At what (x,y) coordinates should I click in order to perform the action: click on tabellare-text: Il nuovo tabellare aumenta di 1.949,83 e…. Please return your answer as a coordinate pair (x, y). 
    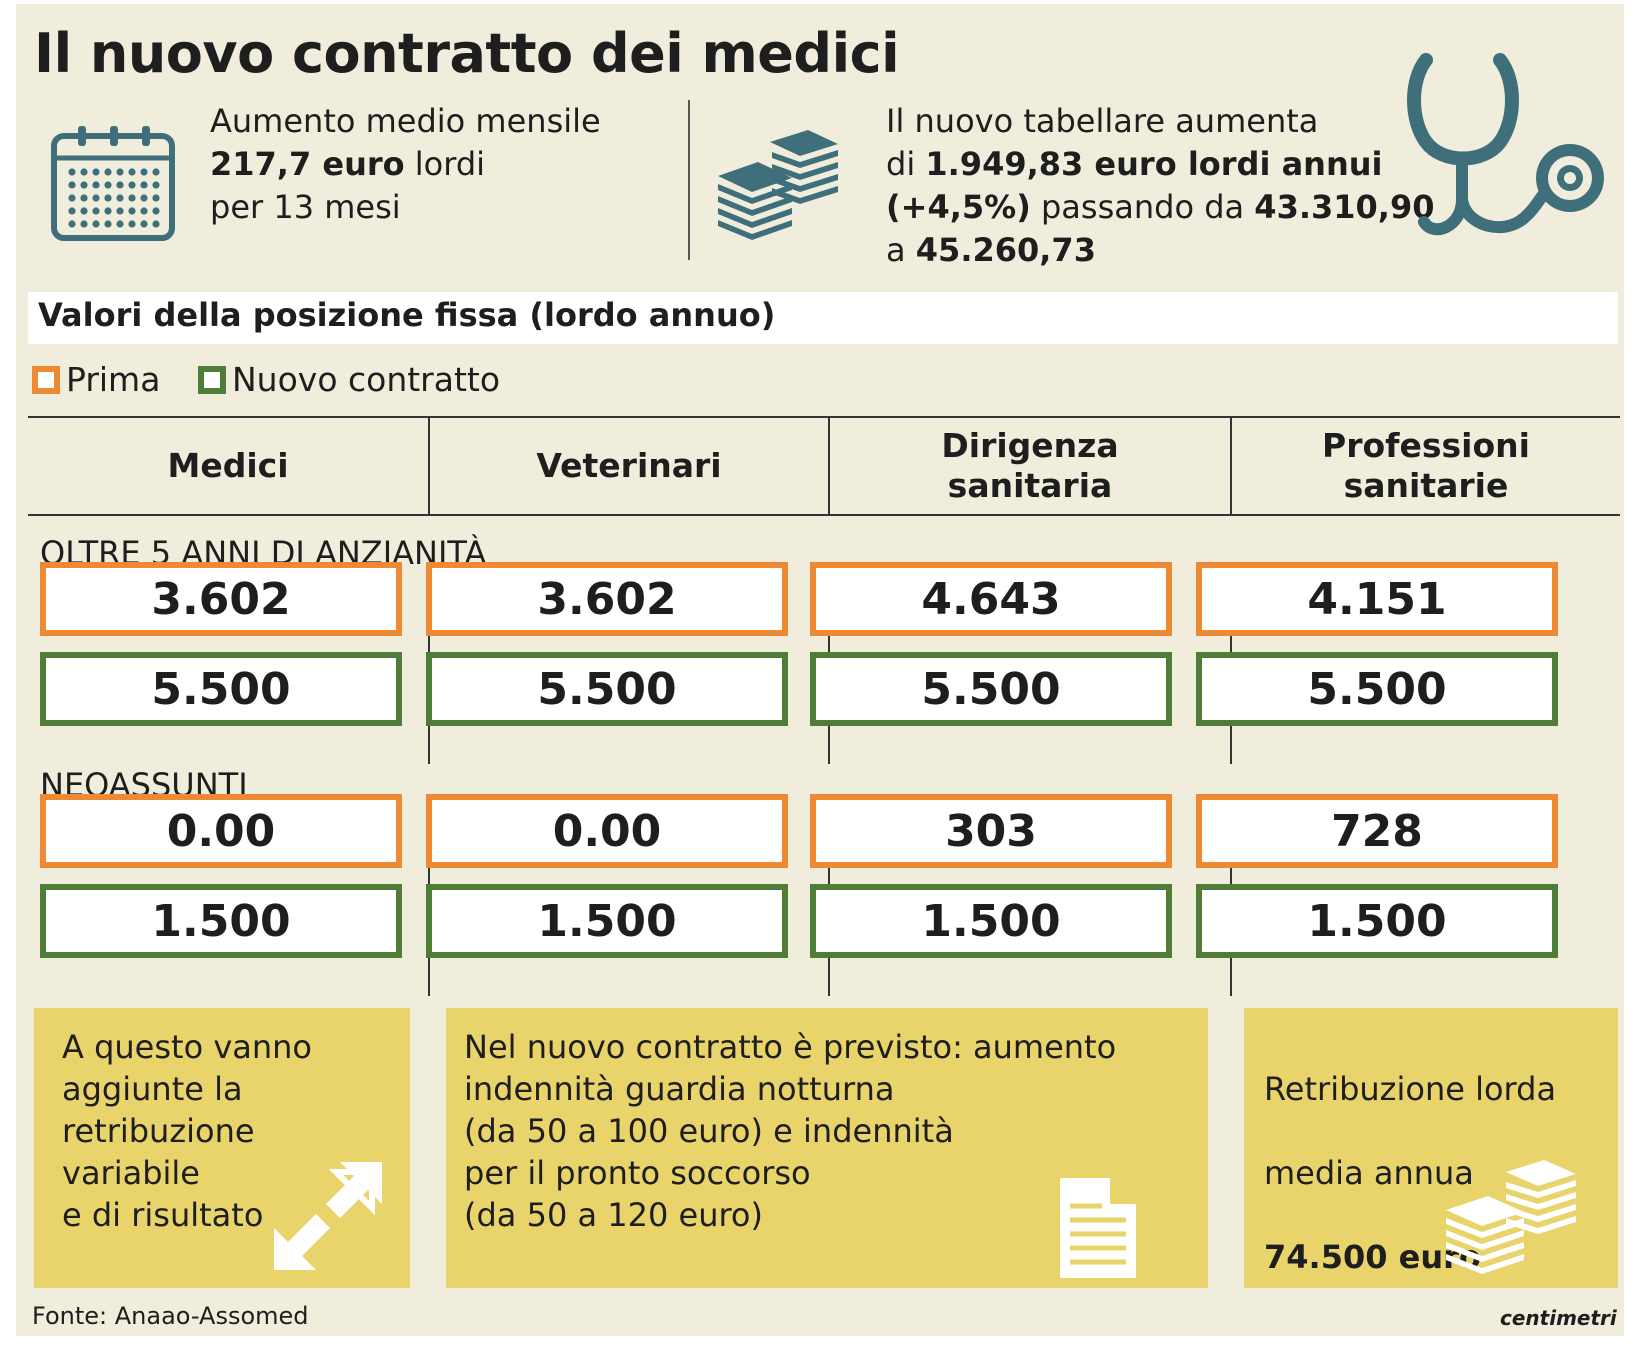
    Looking at the image, I should click on (1160, 186).